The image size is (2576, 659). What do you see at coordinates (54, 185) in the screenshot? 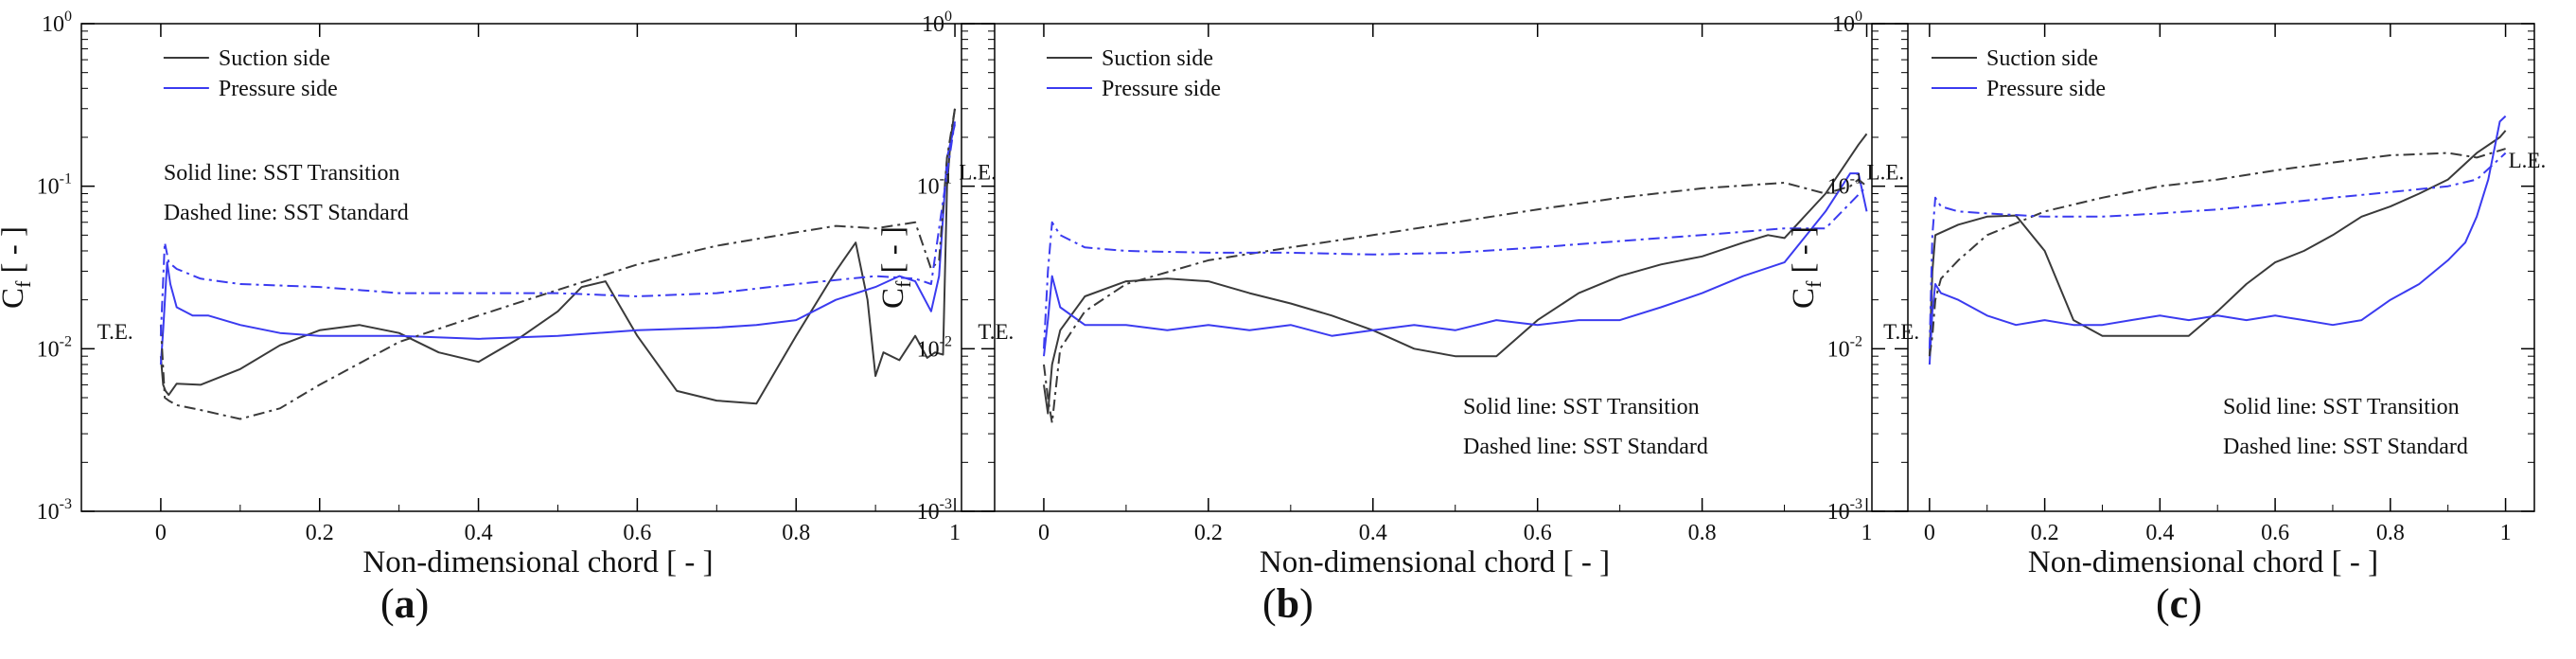
I see `y-tick-label: 10⁻¹` at bounding box center [54, 185].